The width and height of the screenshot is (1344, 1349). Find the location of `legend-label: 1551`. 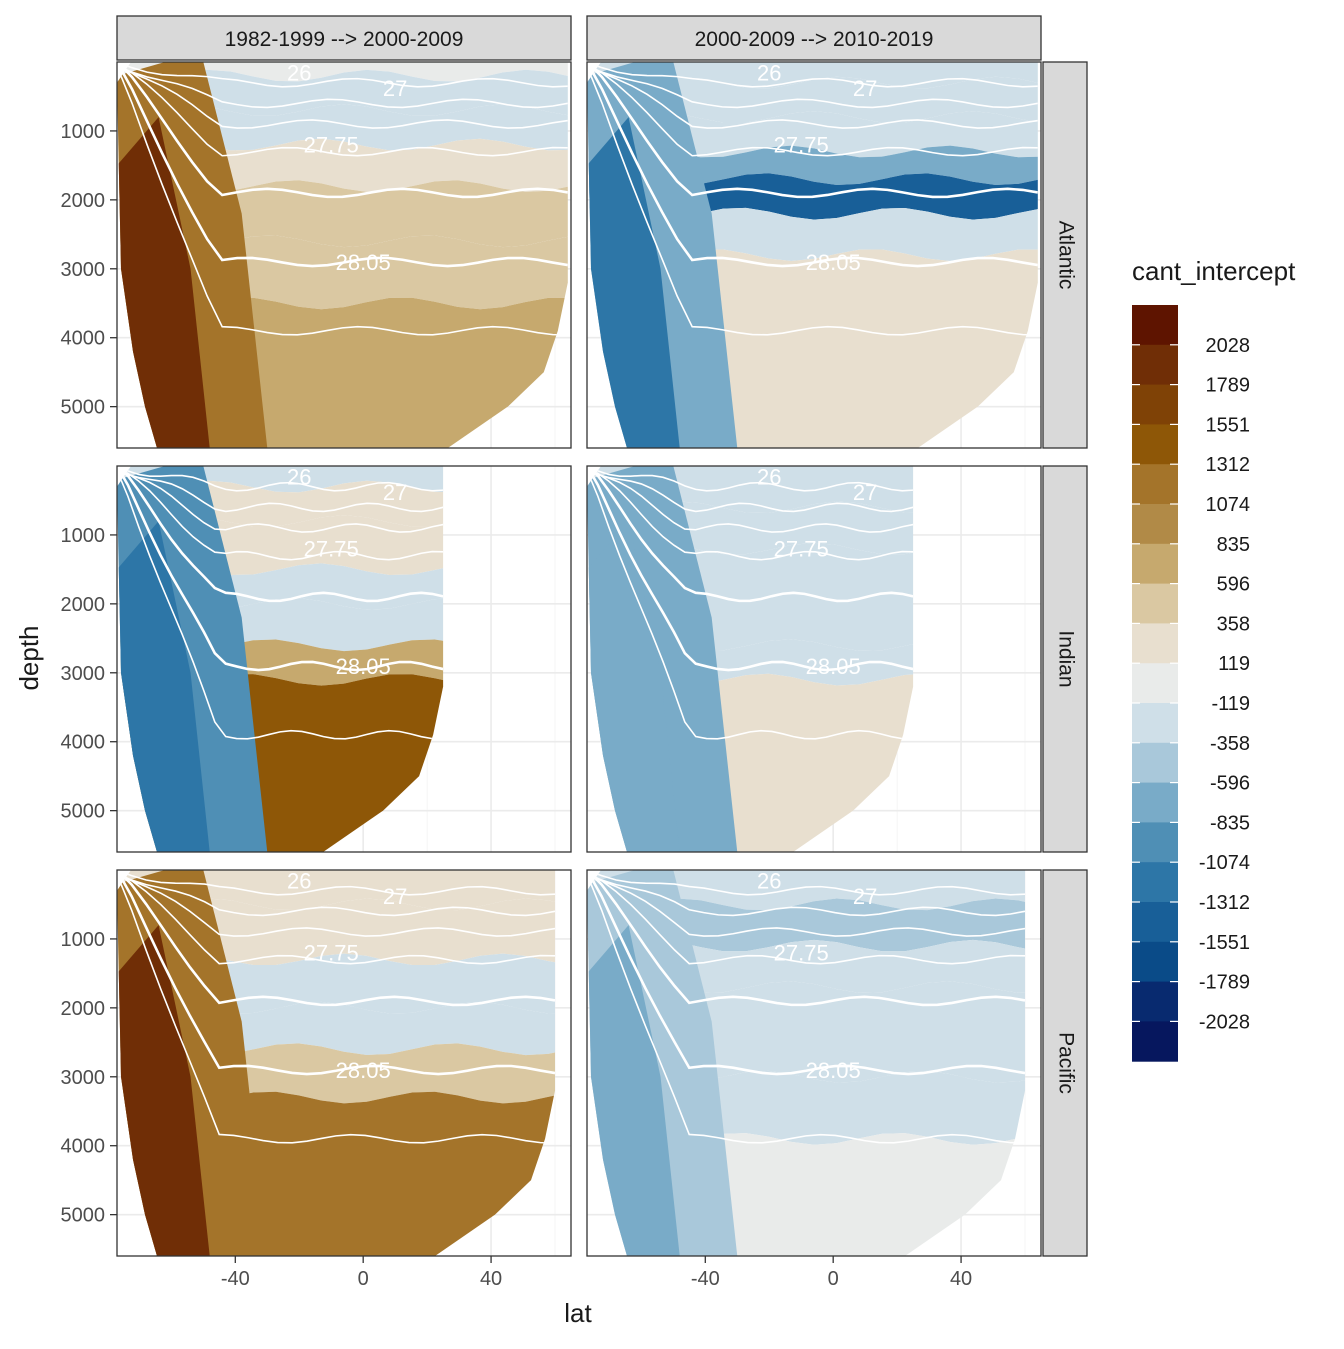

legend-label: 1551 is located at coordinates (1228, 425).